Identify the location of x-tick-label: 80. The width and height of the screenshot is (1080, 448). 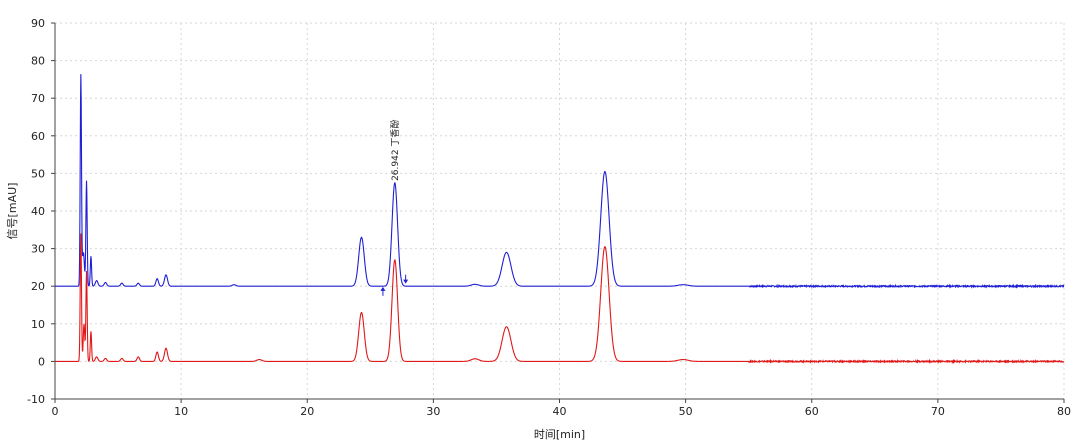
(1064, 411).